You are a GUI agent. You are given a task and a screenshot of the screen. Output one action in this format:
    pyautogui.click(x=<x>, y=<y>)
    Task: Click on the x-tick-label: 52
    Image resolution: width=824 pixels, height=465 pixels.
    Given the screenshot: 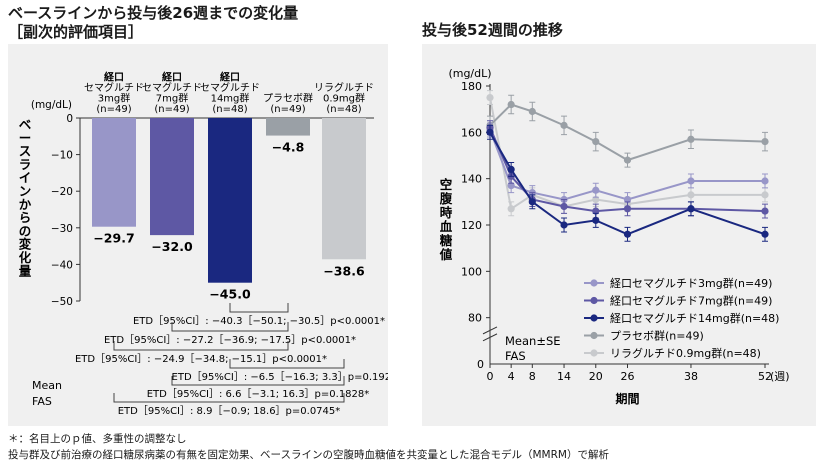 What is the action you would take?
    pyautogui.click(x=765, y=376)
    